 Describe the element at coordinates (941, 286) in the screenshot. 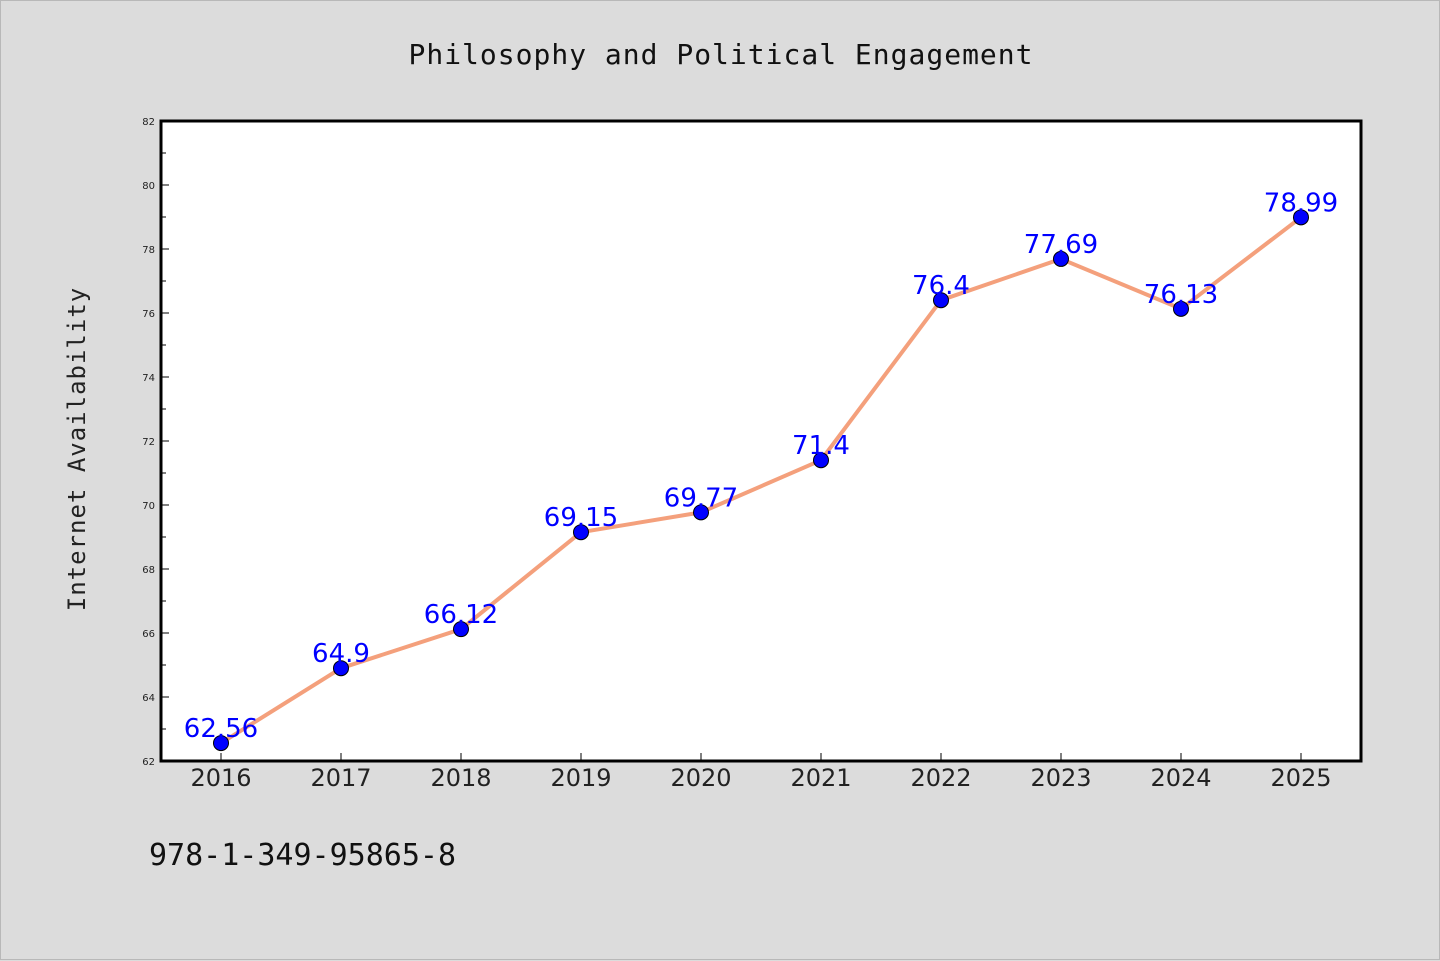

I see `data-label: 76.4` at that location.